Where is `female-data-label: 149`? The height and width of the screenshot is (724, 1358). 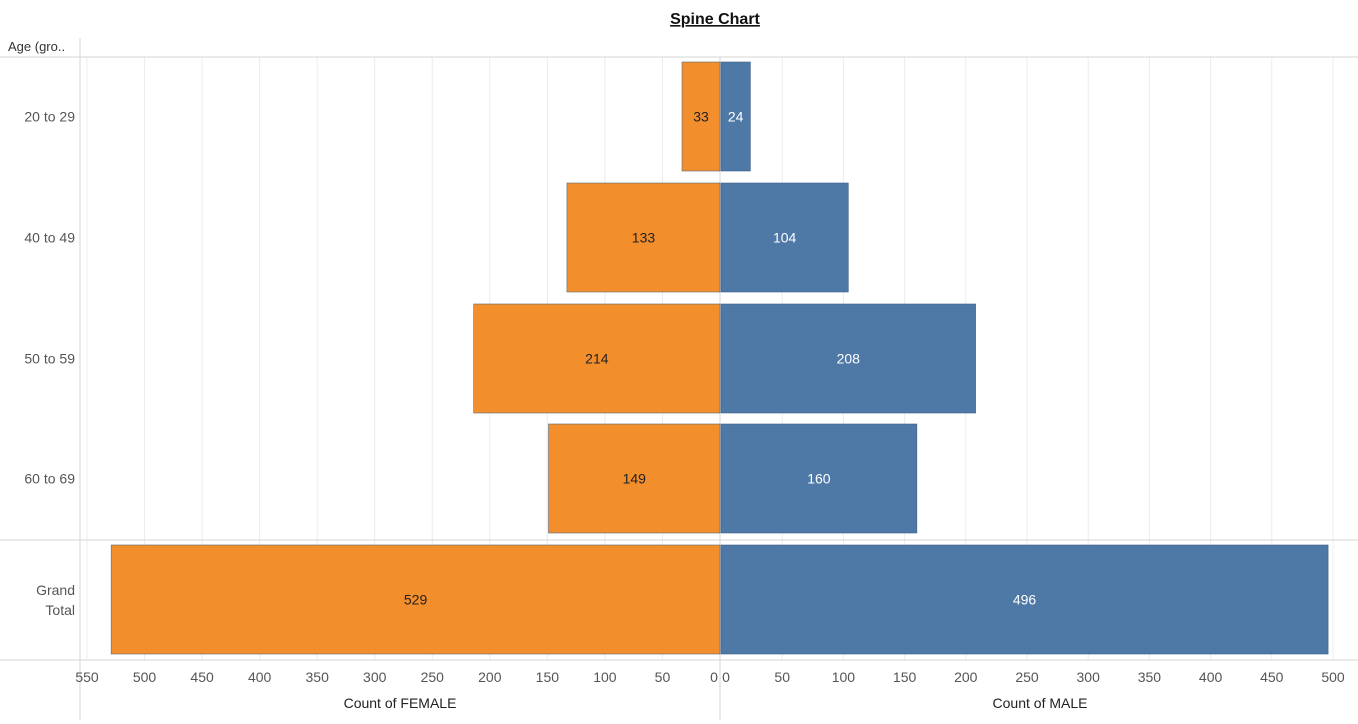
female-data-label: 149 is located at coordinates (635, 479).